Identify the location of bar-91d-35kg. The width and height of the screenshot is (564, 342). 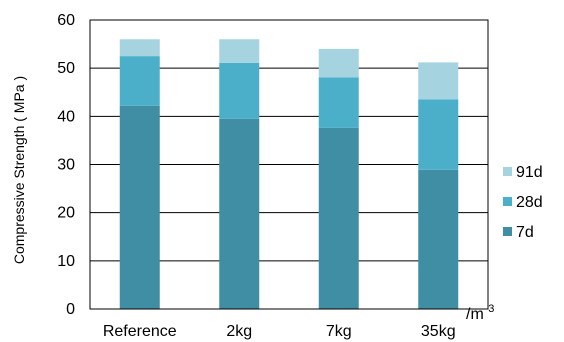
(438, 81).